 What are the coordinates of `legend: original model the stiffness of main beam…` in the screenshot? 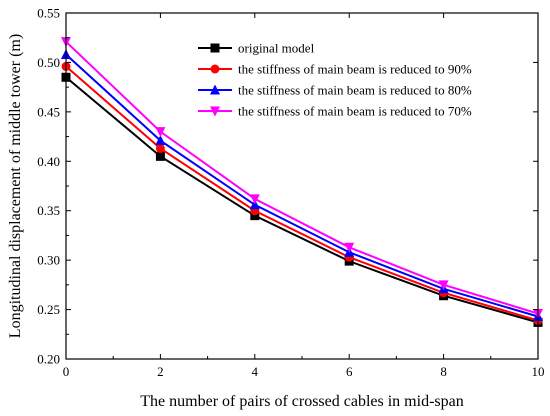 It's located at (335, 80).